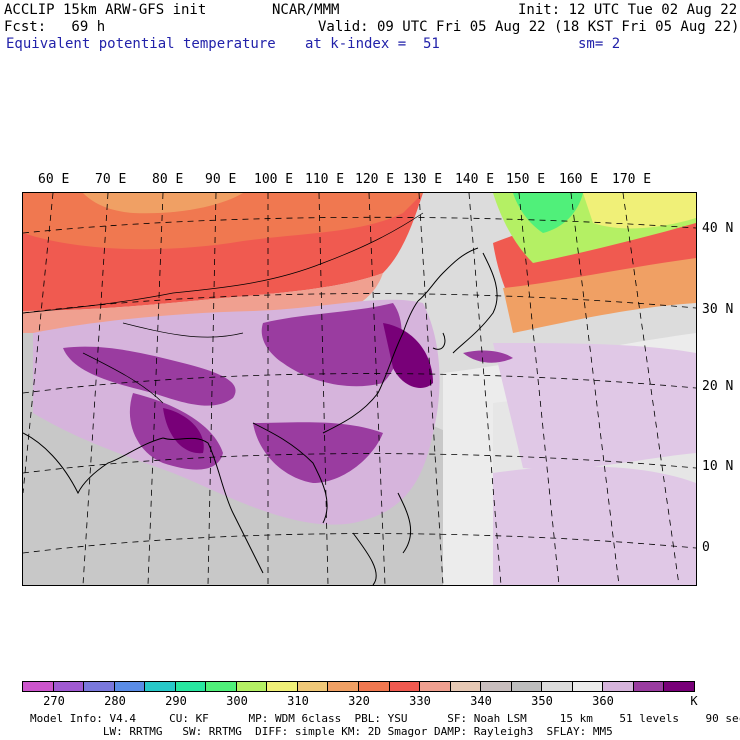  What do you see at coordinates (579, 179) in the screenshot?
I see `lon-label: 160 E` at bounding box center [579, 179].